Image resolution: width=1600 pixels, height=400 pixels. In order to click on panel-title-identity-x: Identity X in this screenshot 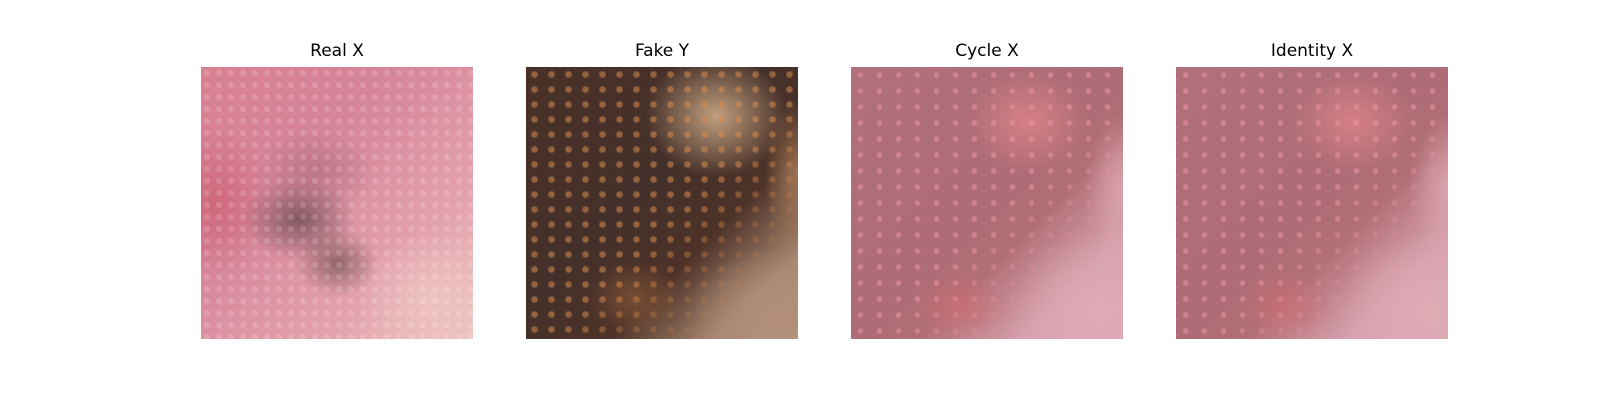, I will do `click(1312, 51)`.